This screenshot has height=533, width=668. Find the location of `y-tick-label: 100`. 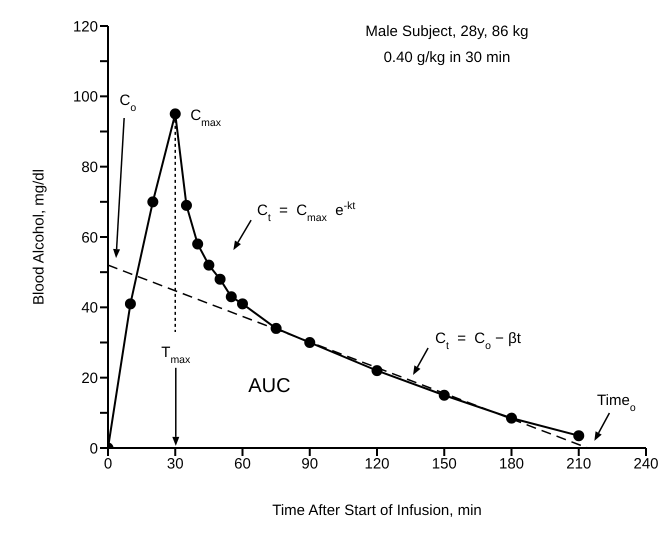

y-tick-label: 100 is located at coordinates (85, 97).